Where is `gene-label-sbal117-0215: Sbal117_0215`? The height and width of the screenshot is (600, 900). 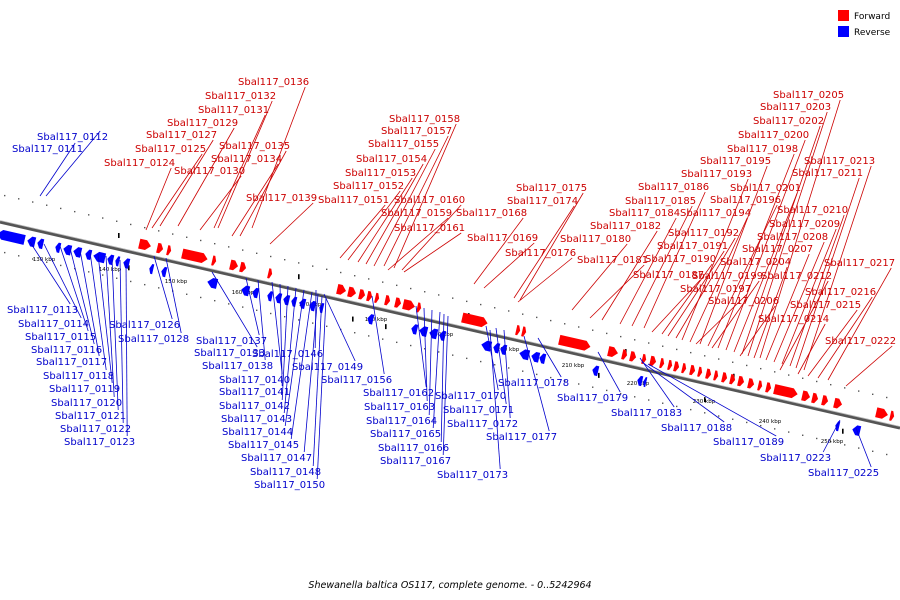
gene-label-sbal117-0215: Sbal117_0215 is located at coordinates (825, 305).